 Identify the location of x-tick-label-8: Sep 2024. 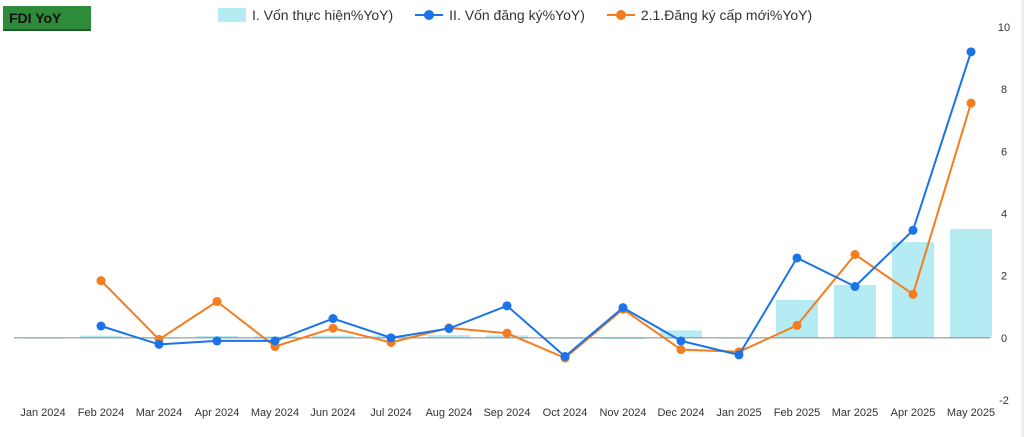
(506, 413).